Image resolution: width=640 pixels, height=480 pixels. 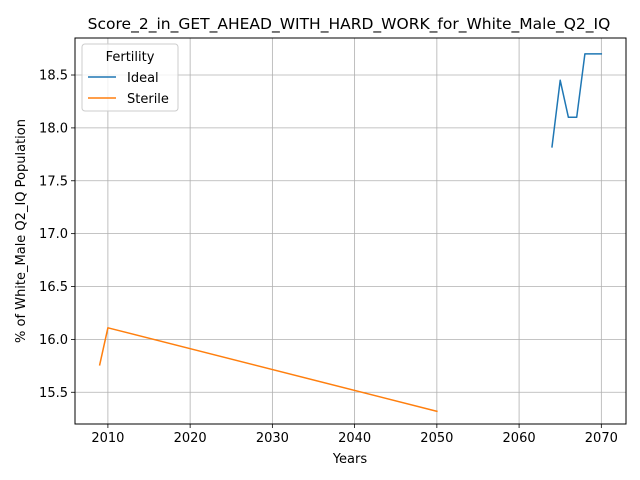 I want to click on y-tick-label: 16.0, so click(x=53, y=340).